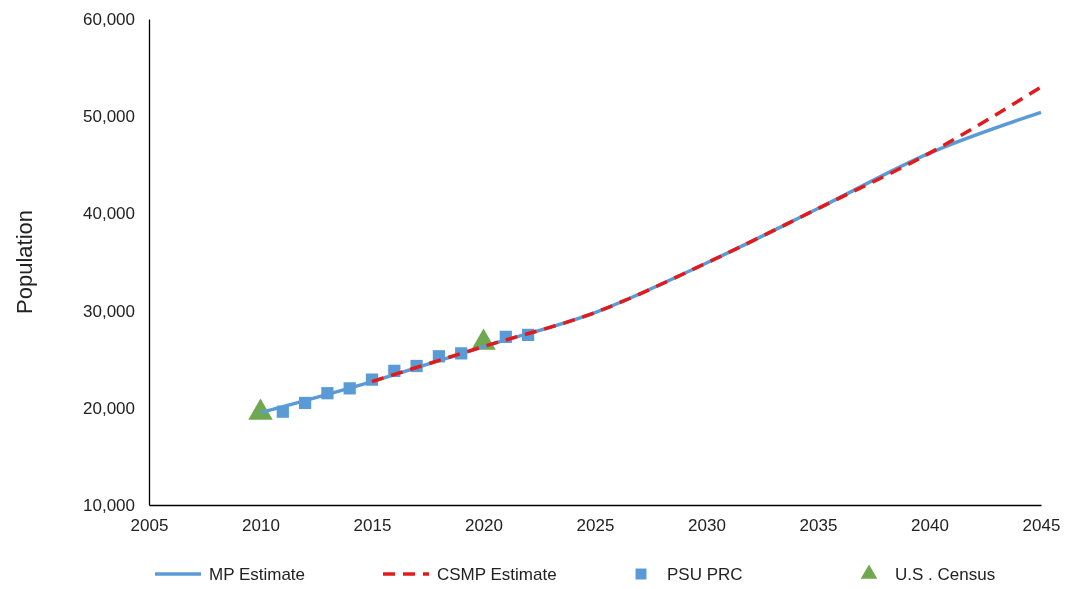 Image resolution: width=1076 pixels, height=589 pixels. What do you see at coordinates (109, 19) in the screenshot?
I see `y-tick-label: 60,000` at bounding box center [109, 19].